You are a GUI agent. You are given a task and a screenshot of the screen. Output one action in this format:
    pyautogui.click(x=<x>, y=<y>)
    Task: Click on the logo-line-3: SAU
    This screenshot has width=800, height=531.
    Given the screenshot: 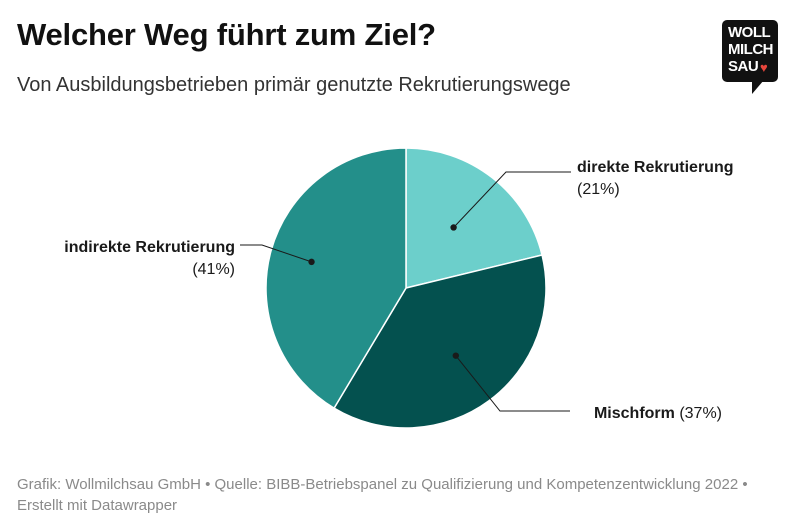 What is the action you would take?
    pyautogui.click(x=743, y=66)
    